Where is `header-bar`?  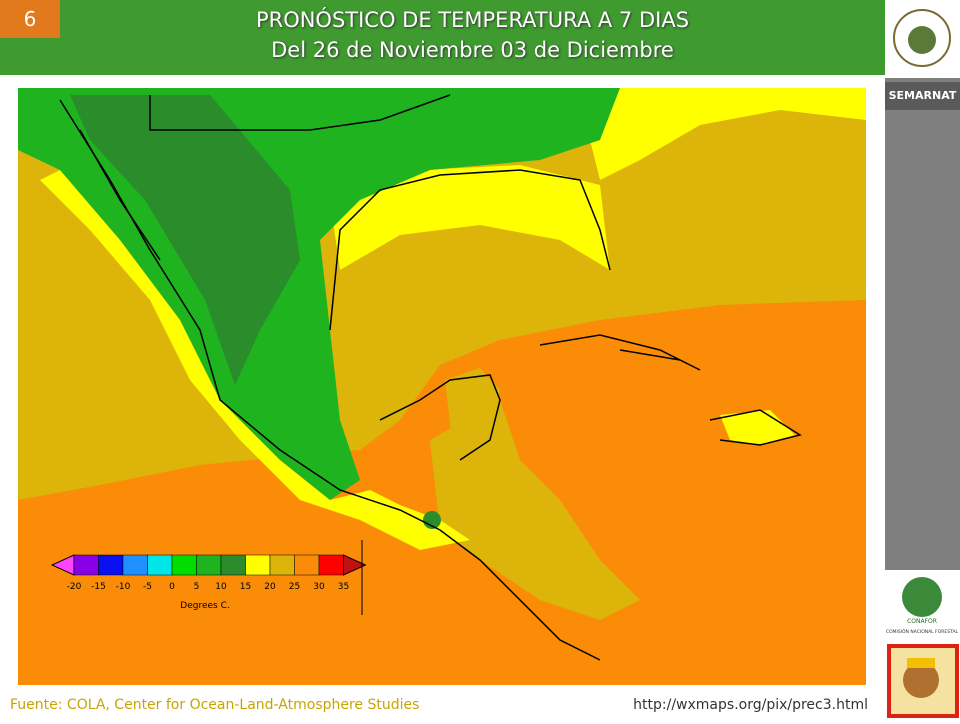 header-bar is located at coordinates (442, 37).